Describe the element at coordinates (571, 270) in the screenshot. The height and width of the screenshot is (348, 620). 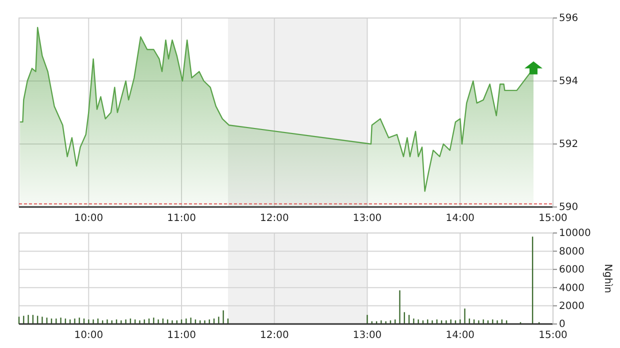
I see `y-tick-label: 6000` at that location.